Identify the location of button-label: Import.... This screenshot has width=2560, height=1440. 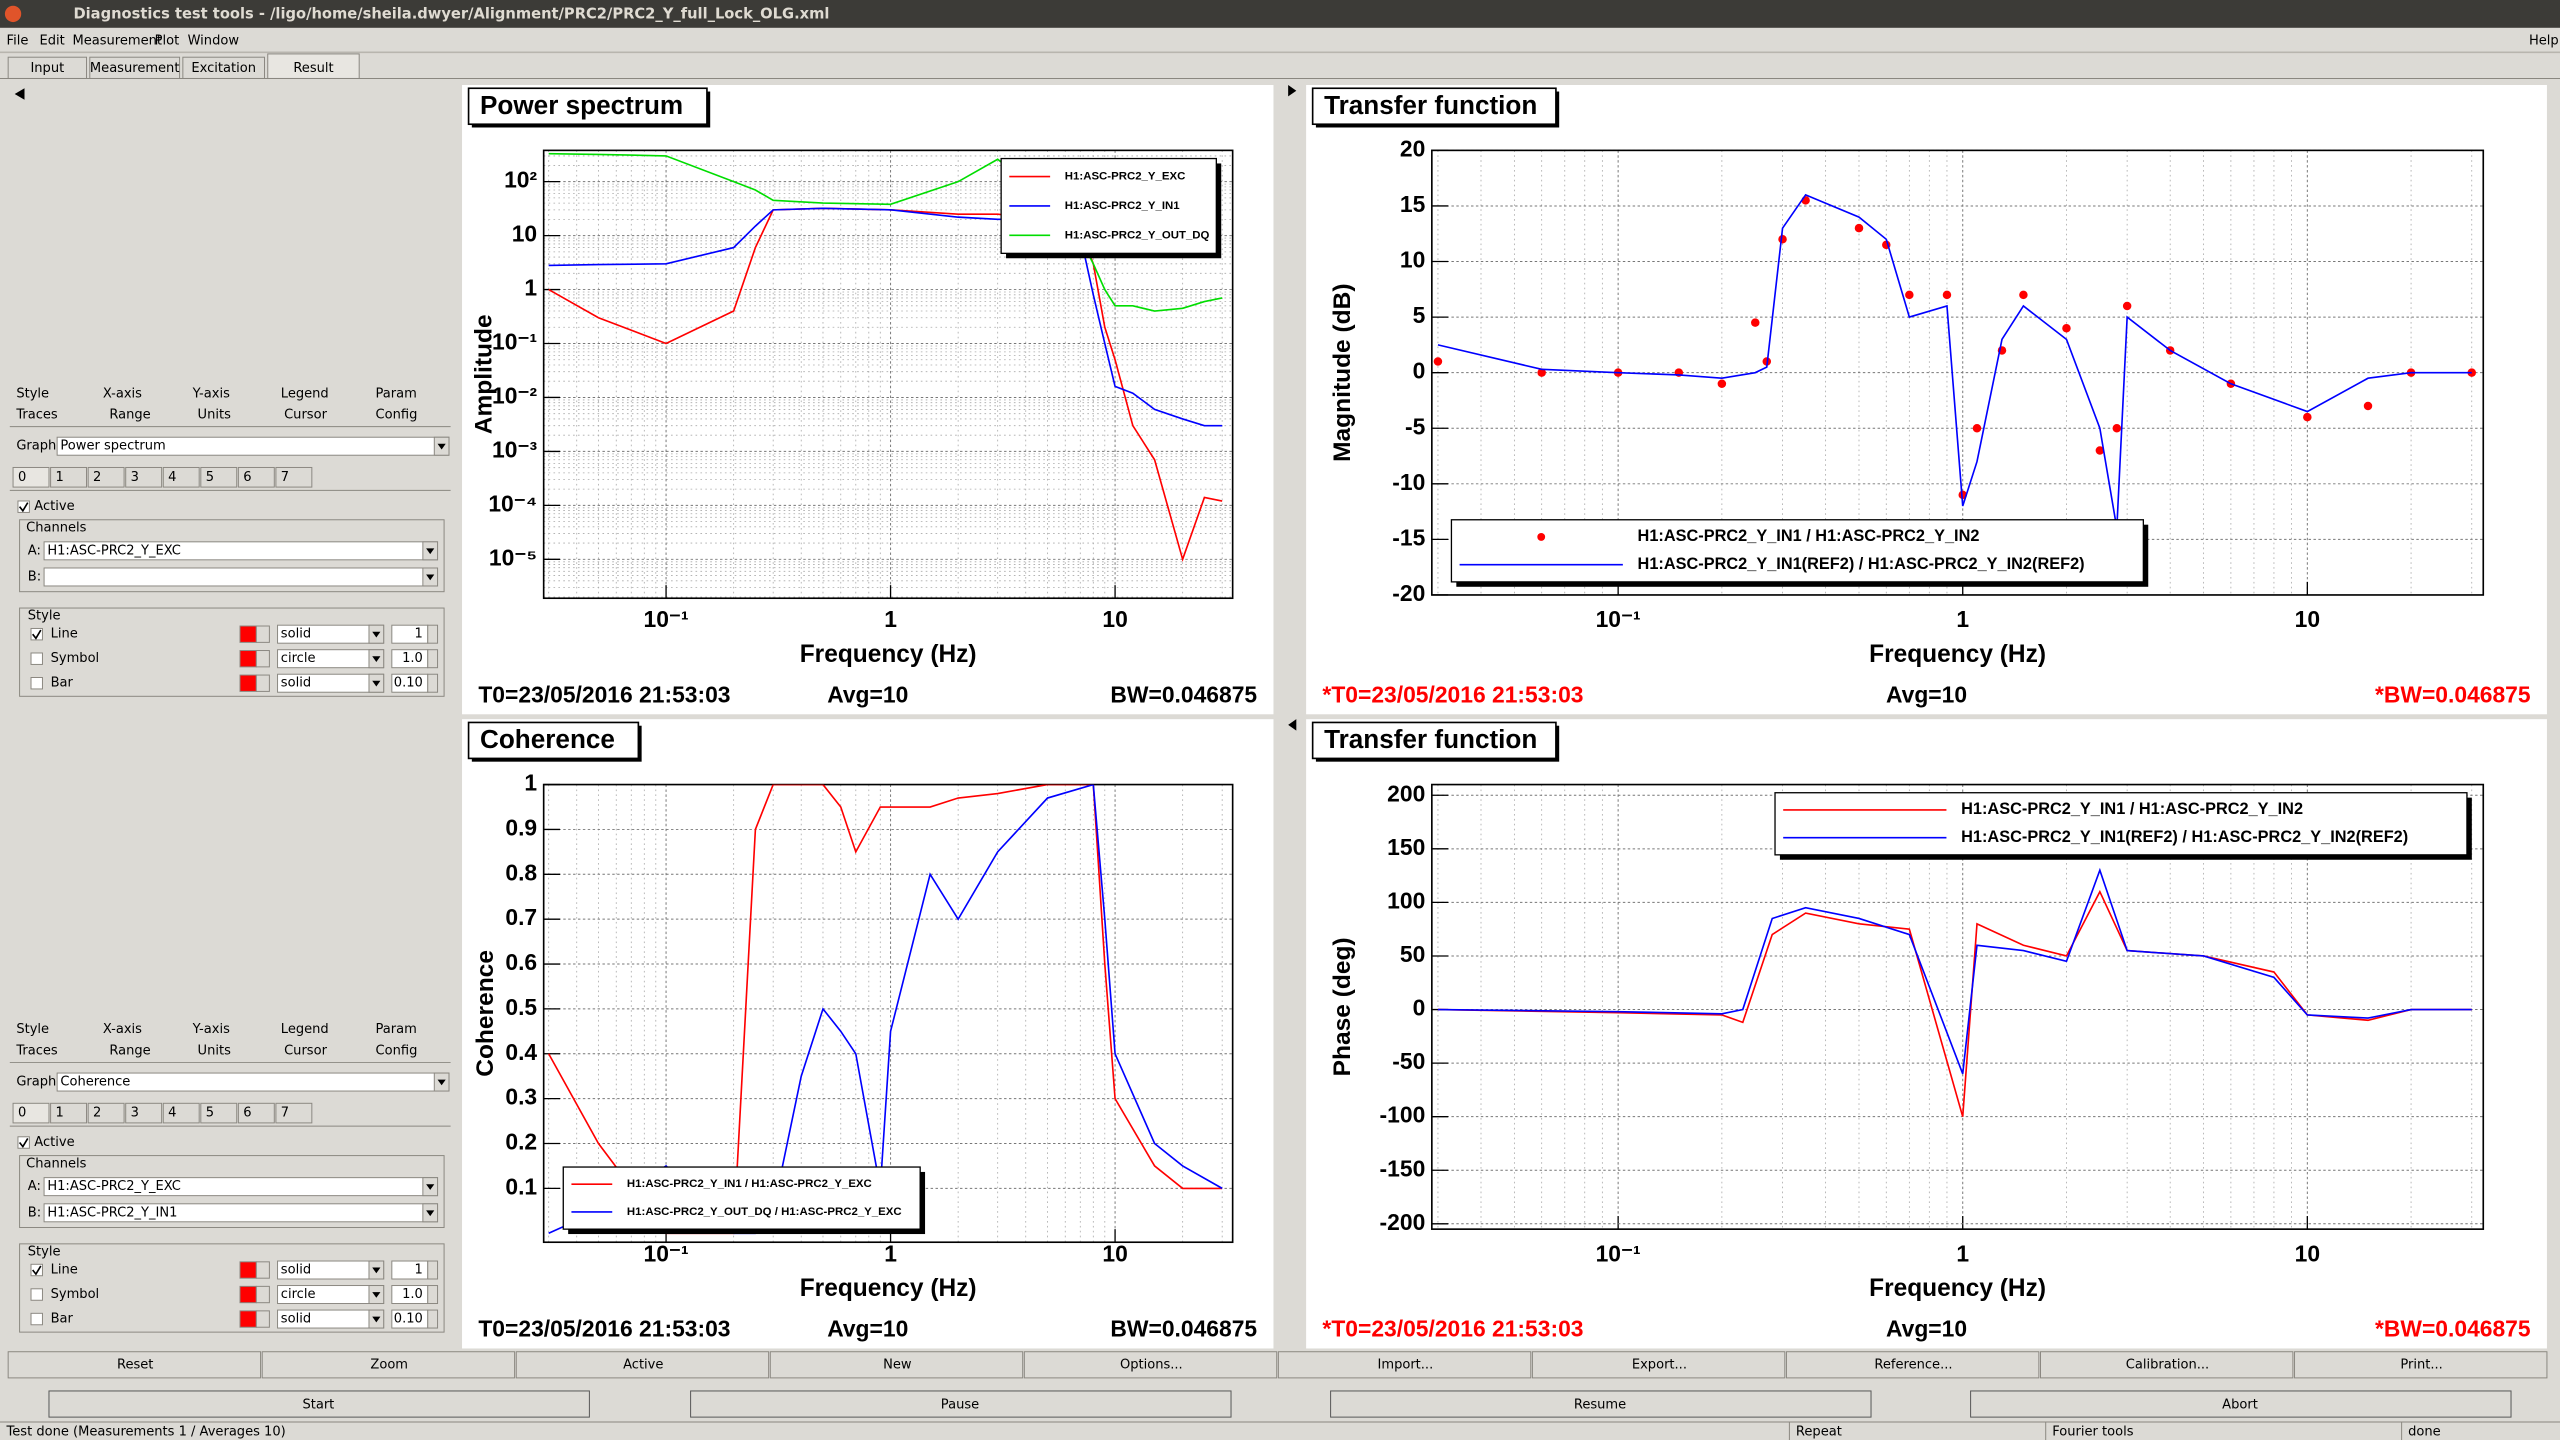
(1406, 1364).